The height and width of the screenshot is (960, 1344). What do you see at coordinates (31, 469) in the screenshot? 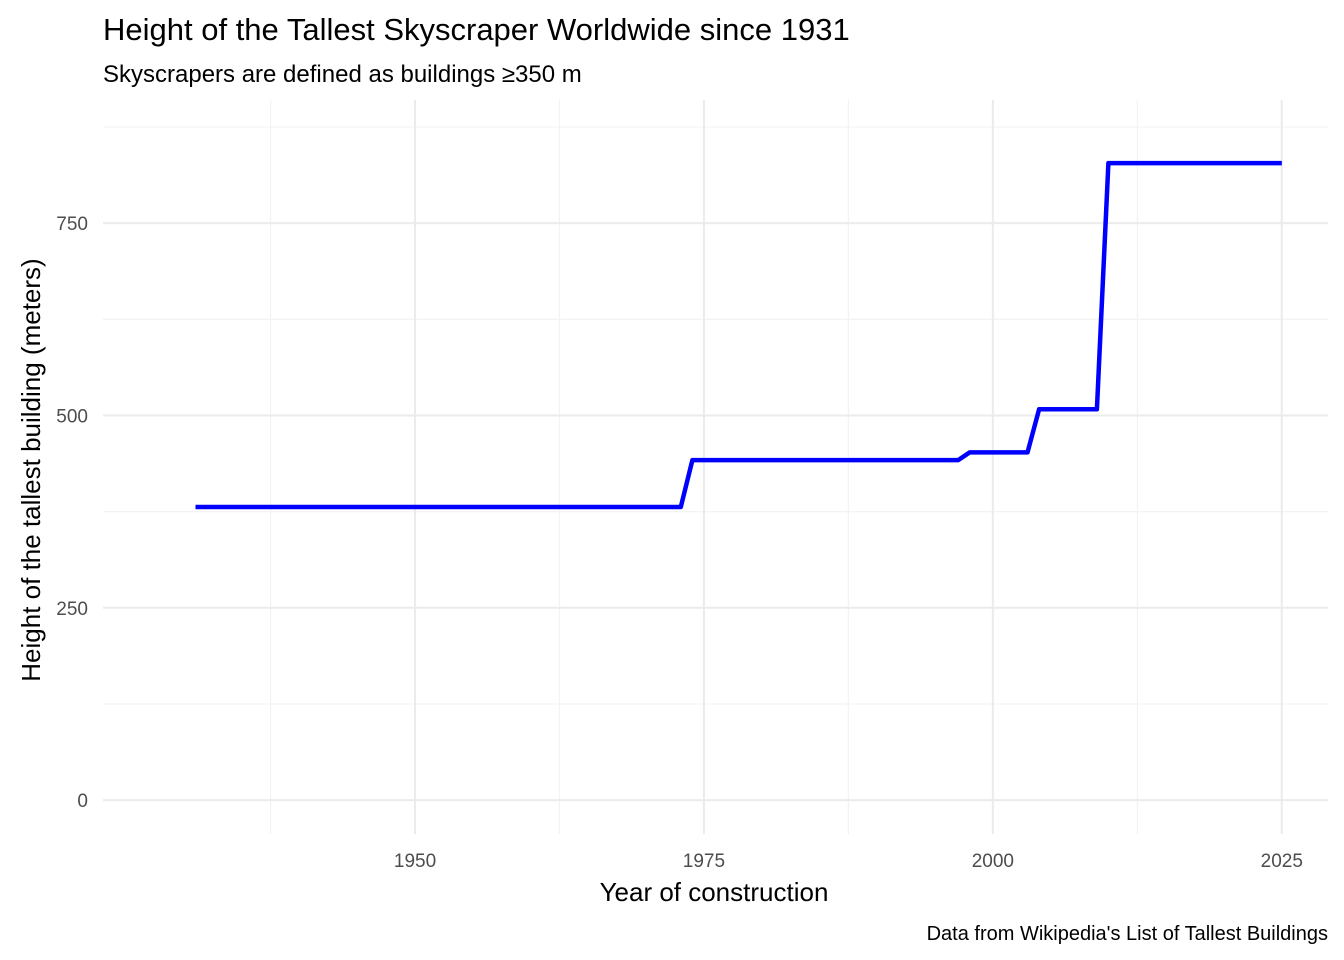
I see `y-axis-title: Height of the tallest building (meters)` at bounding box center [31, 469].